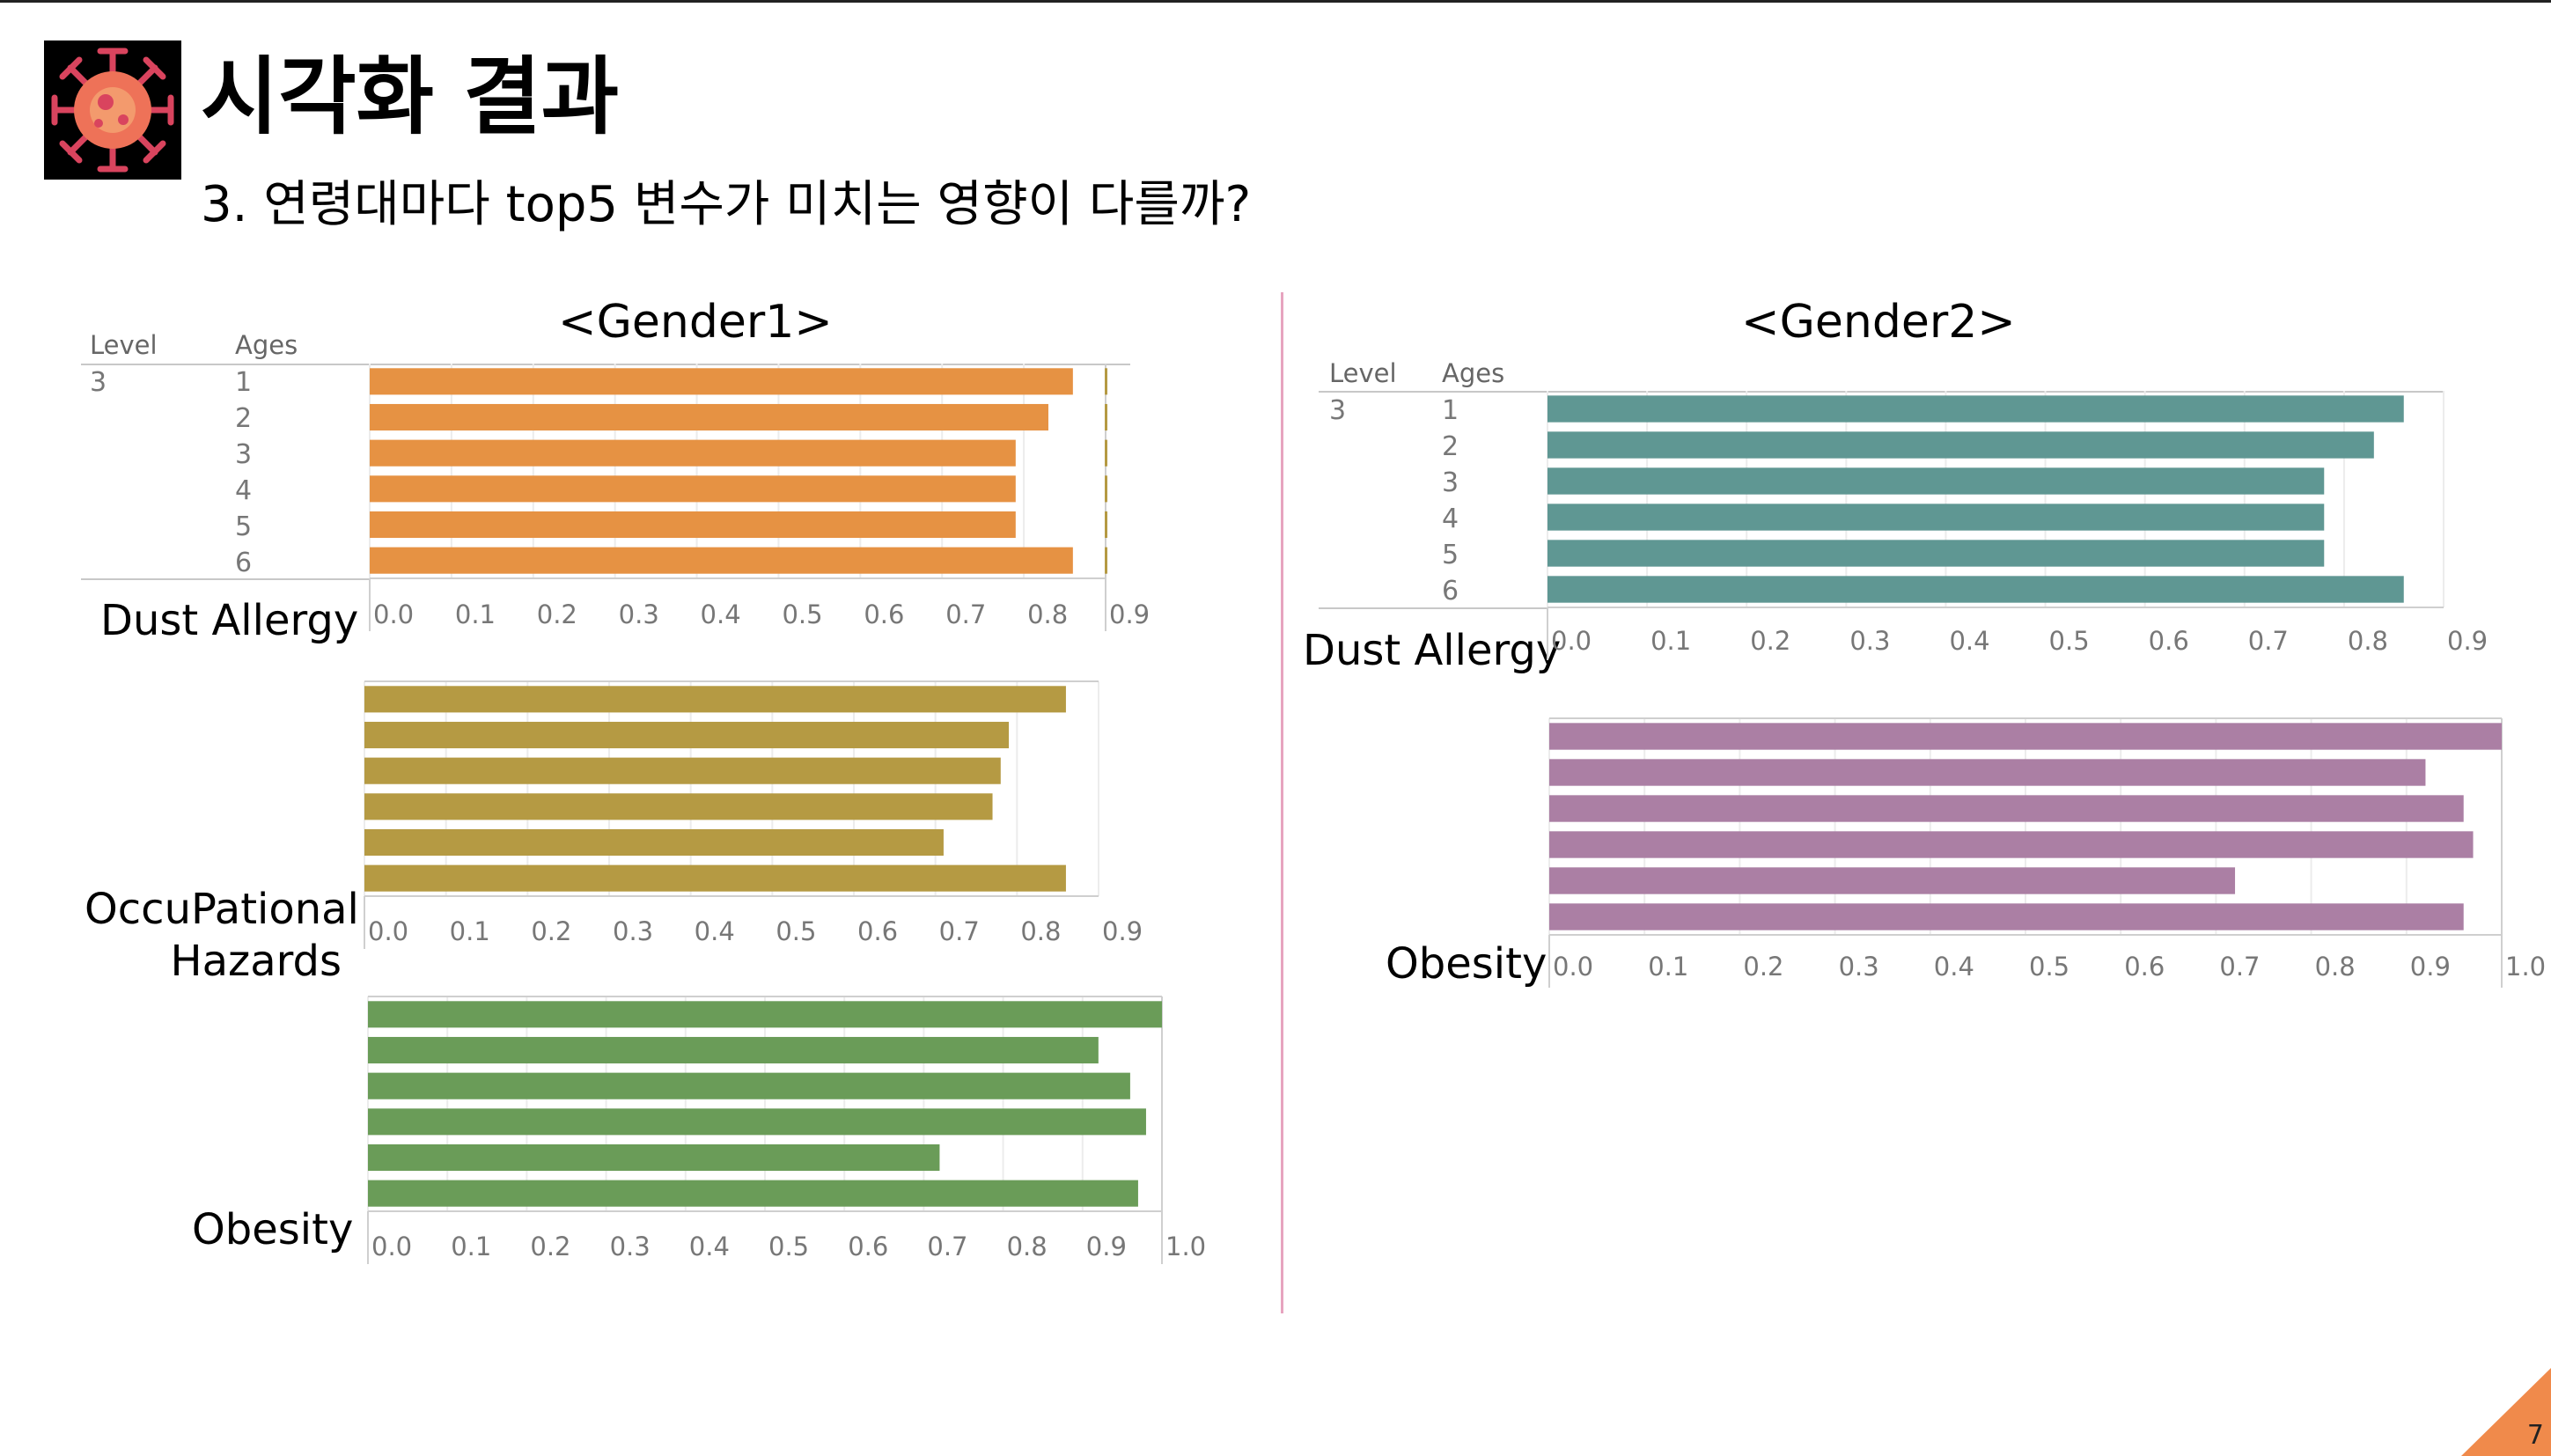 This screenshot has width=2551, height=1456. Describe the element at coordinates (1338, 411) in the screenshot. I see `gender2-level-value: 3` at that location.